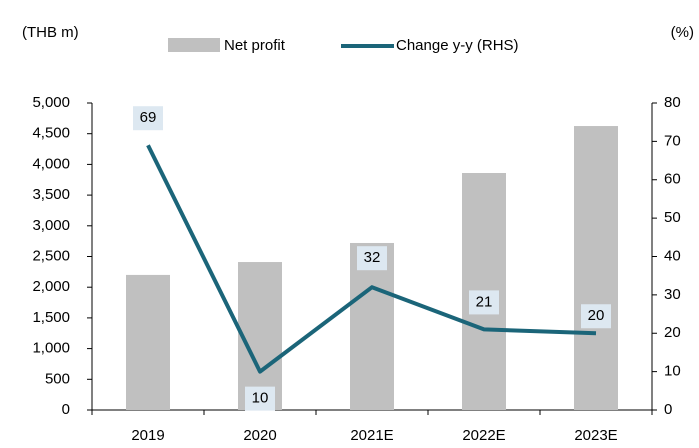 This screenshot has height=448, width=699. What do you see at coordinates (51, 255) in the screenshot?
I see `y-tick-label: 2,500` at bounding box center [51, 255].